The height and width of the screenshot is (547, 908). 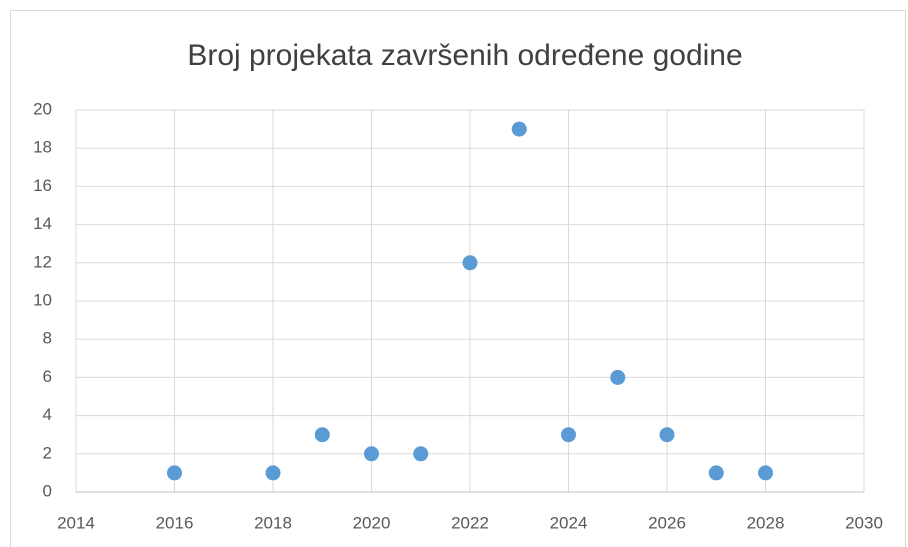 I want to click on y-tick-label: 10, so click(x=42, y=299).